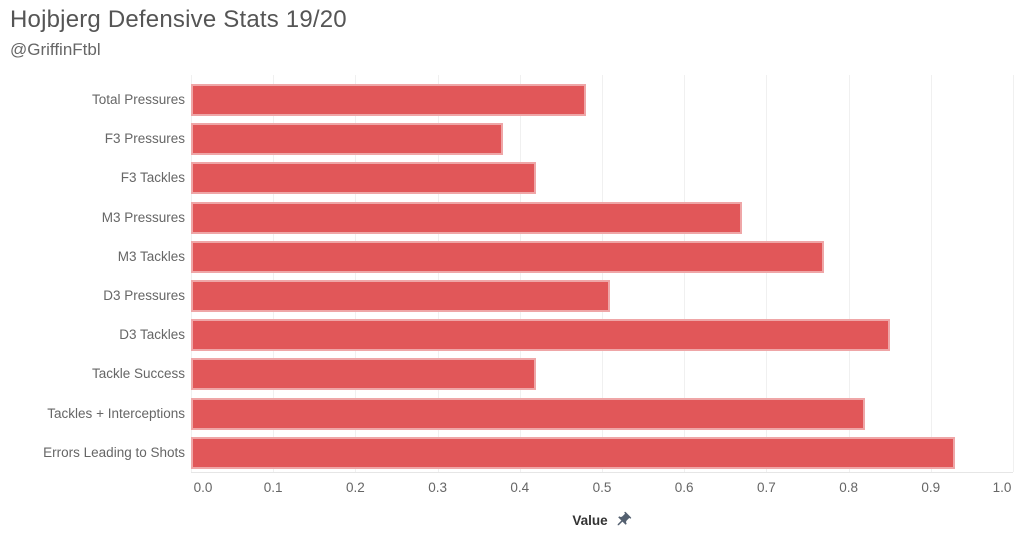 The height and width of the screenshot is (544, 1023). I want to click on chart-subtitle: @GriffinFtbl, so click(55, 49).